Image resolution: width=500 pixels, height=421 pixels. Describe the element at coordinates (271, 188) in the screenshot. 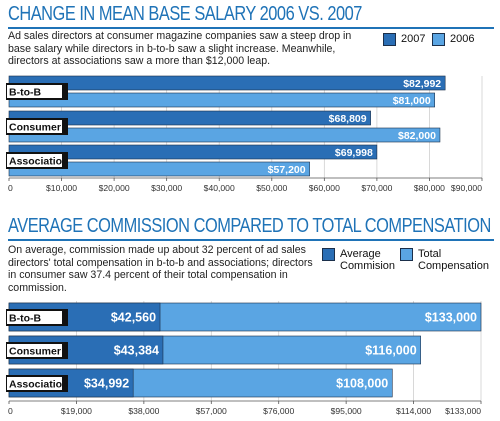

I see `x-tick-label: $50,000` at that location.